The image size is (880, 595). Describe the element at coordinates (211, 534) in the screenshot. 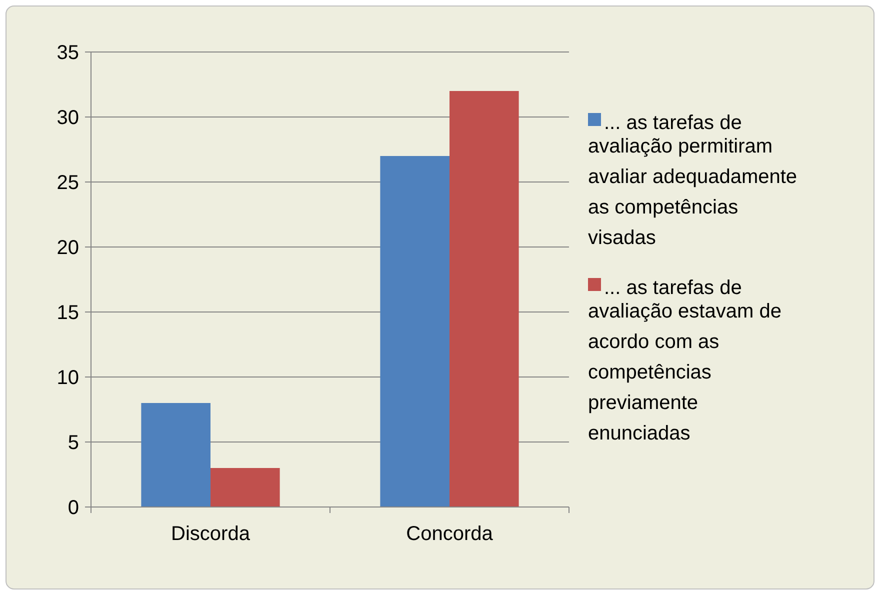

I see `x-tick-label: Discorda` at that location.